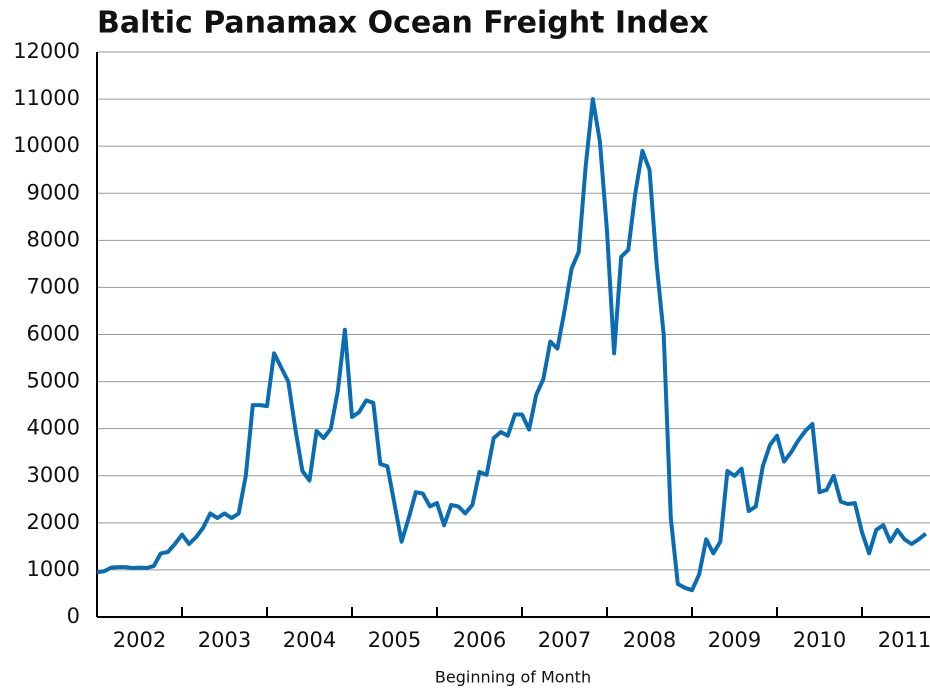  What do you see at coordinates (139, 640) in the screenshot?
I see `x-tick-label: 2002` at bounding box center [139, 640].